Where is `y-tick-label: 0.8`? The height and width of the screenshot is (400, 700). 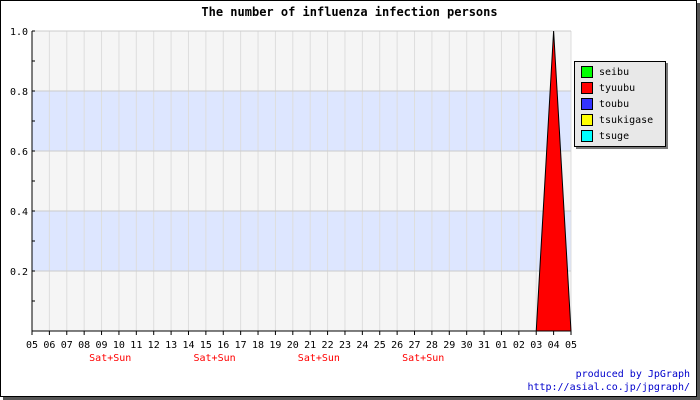
y-tick-label: 0.8 is located at coordinates (19, 92).